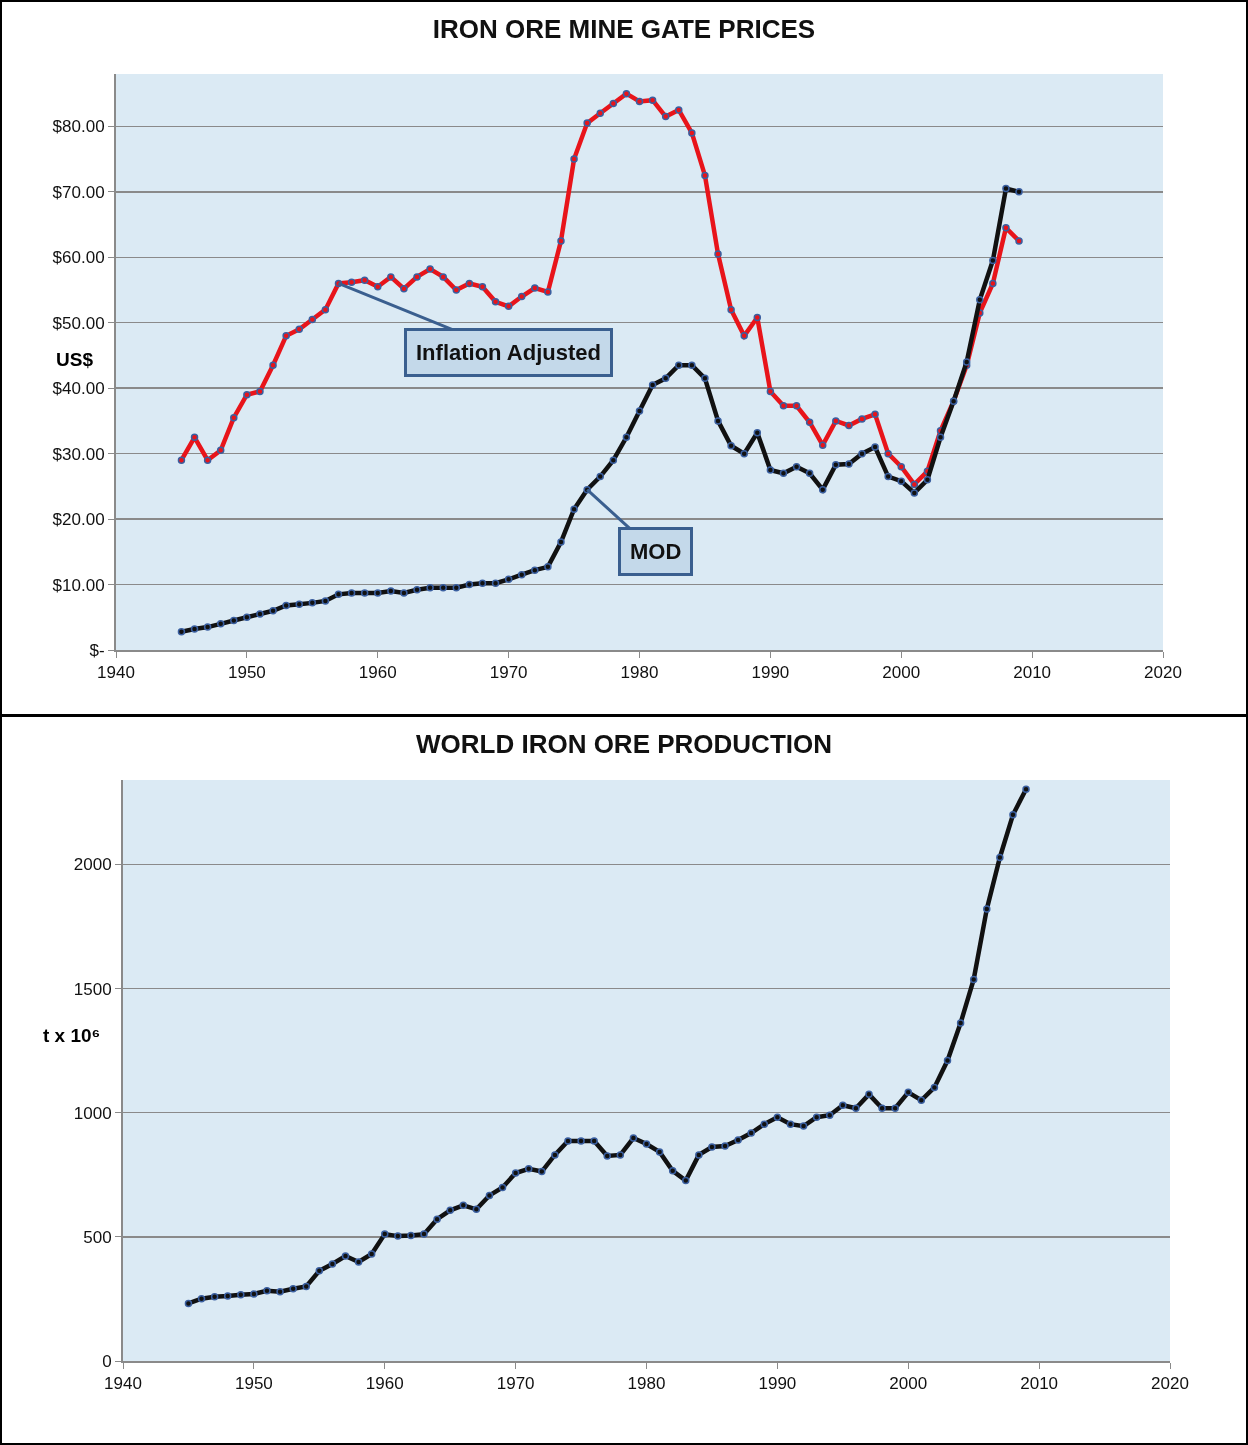 The width and height of the screenshot is (1248, 1445). I want to click on y-tick-label: $50.00, so click(78, 323).